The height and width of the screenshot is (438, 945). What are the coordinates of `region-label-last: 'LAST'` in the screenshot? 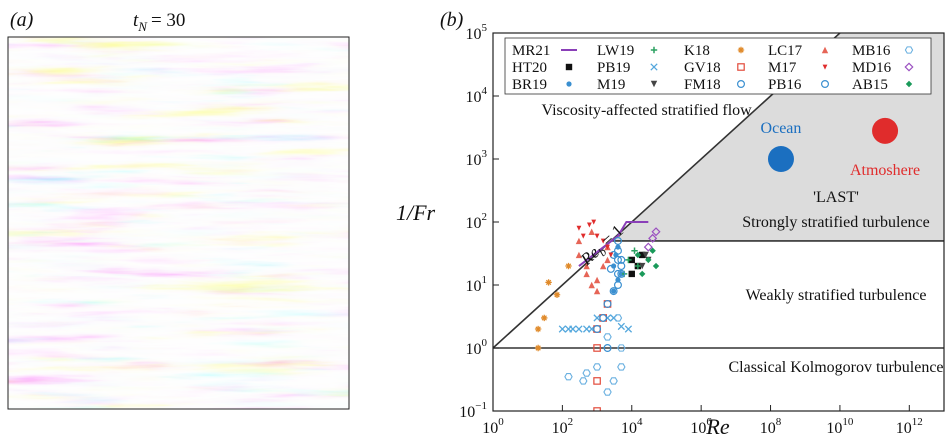 It's located at (836, 197).